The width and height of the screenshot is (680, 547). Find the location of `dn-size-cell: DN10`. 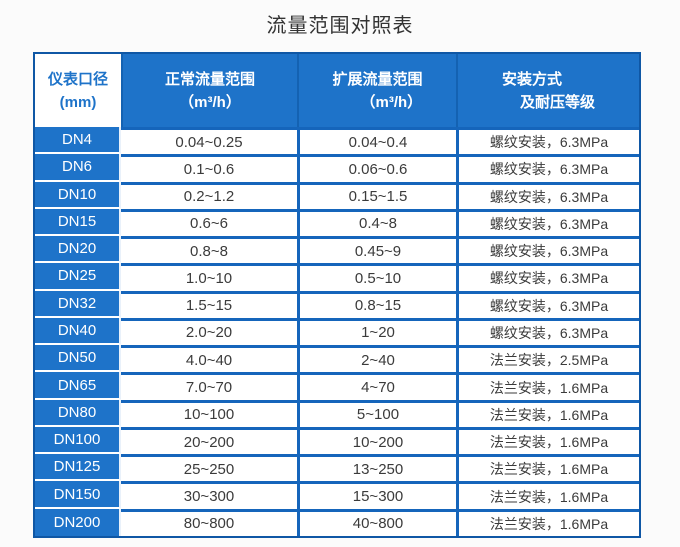

dn-size-cell: DN10 is located at coordinates (78, 195).